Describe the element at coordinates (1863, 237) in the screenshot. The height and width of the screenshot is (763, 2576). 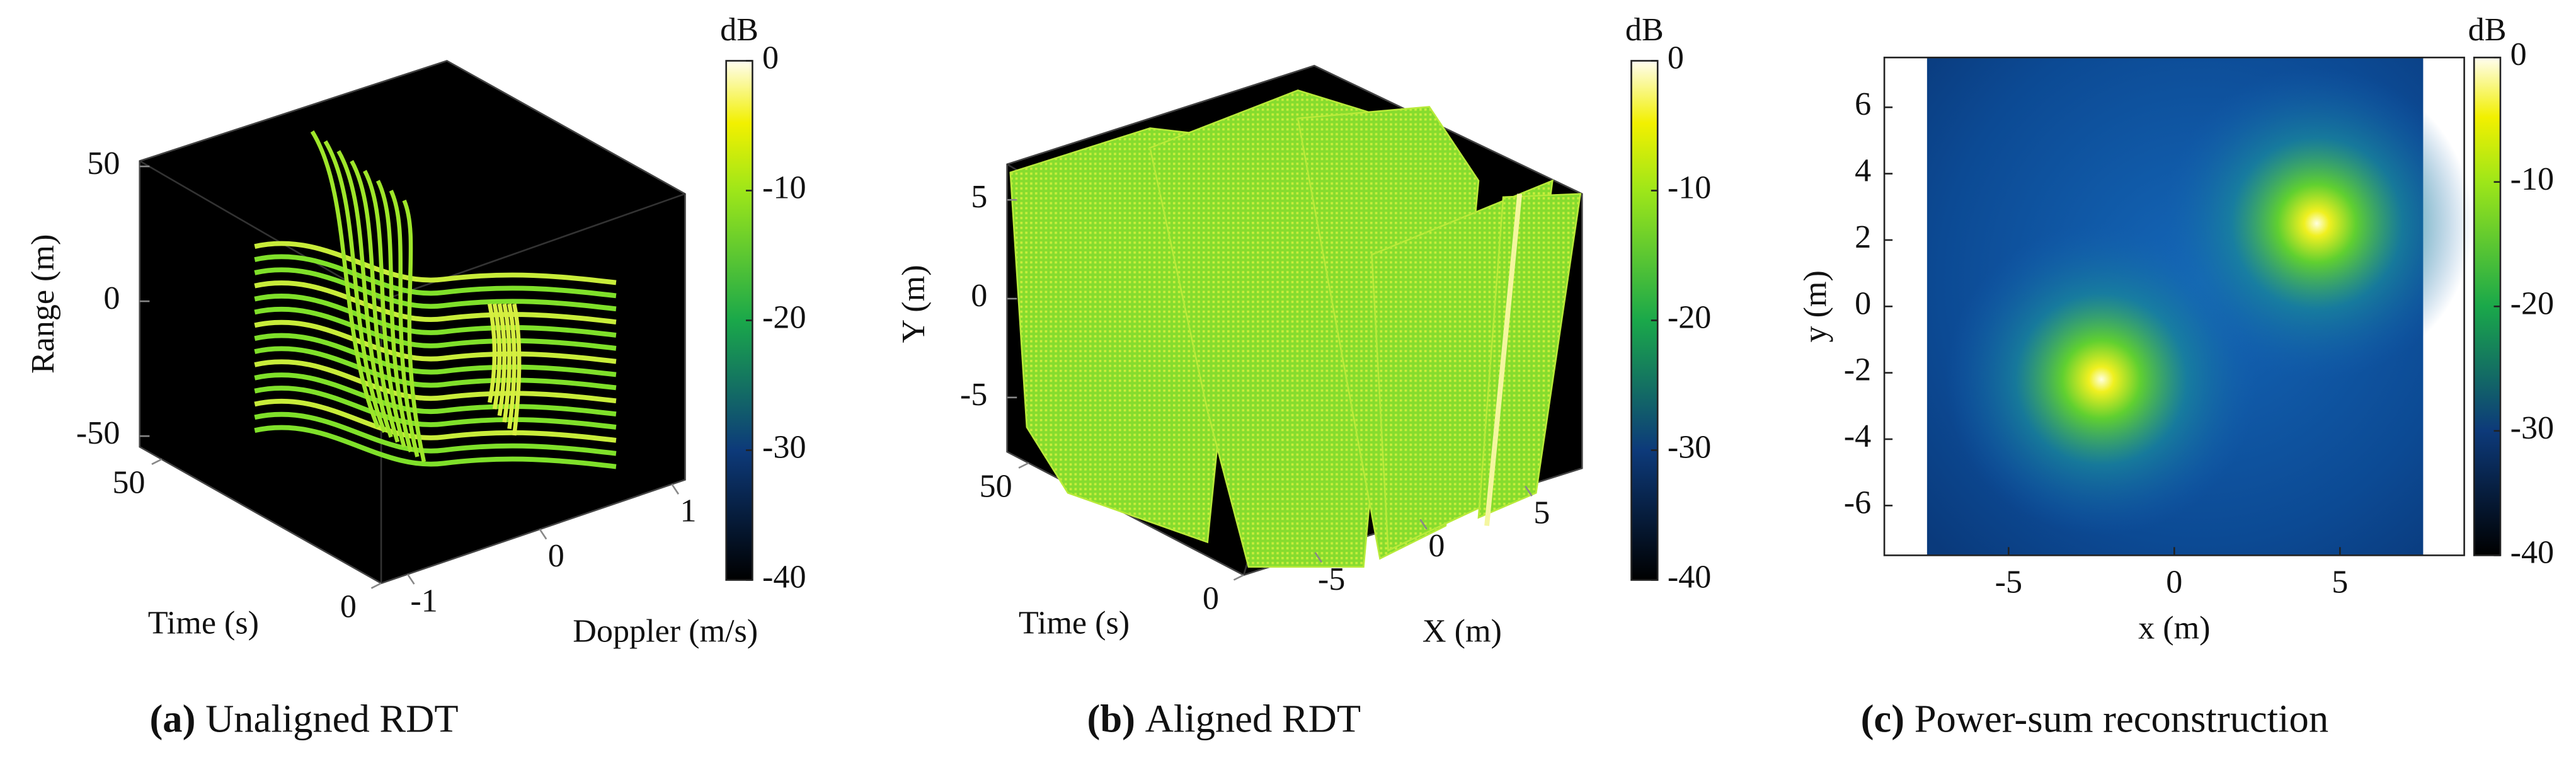
I see `y-tick-label: 2` at that location.